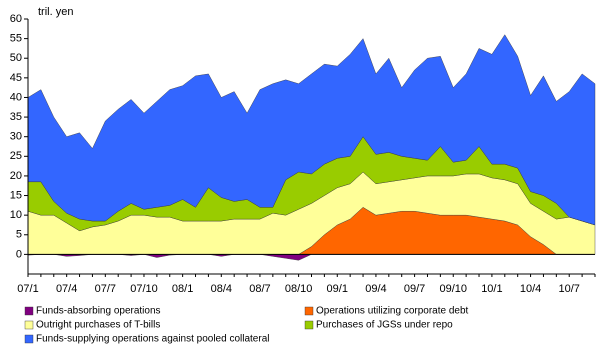  I want to click on x-tick-label: 08/4, so click(221, 289).